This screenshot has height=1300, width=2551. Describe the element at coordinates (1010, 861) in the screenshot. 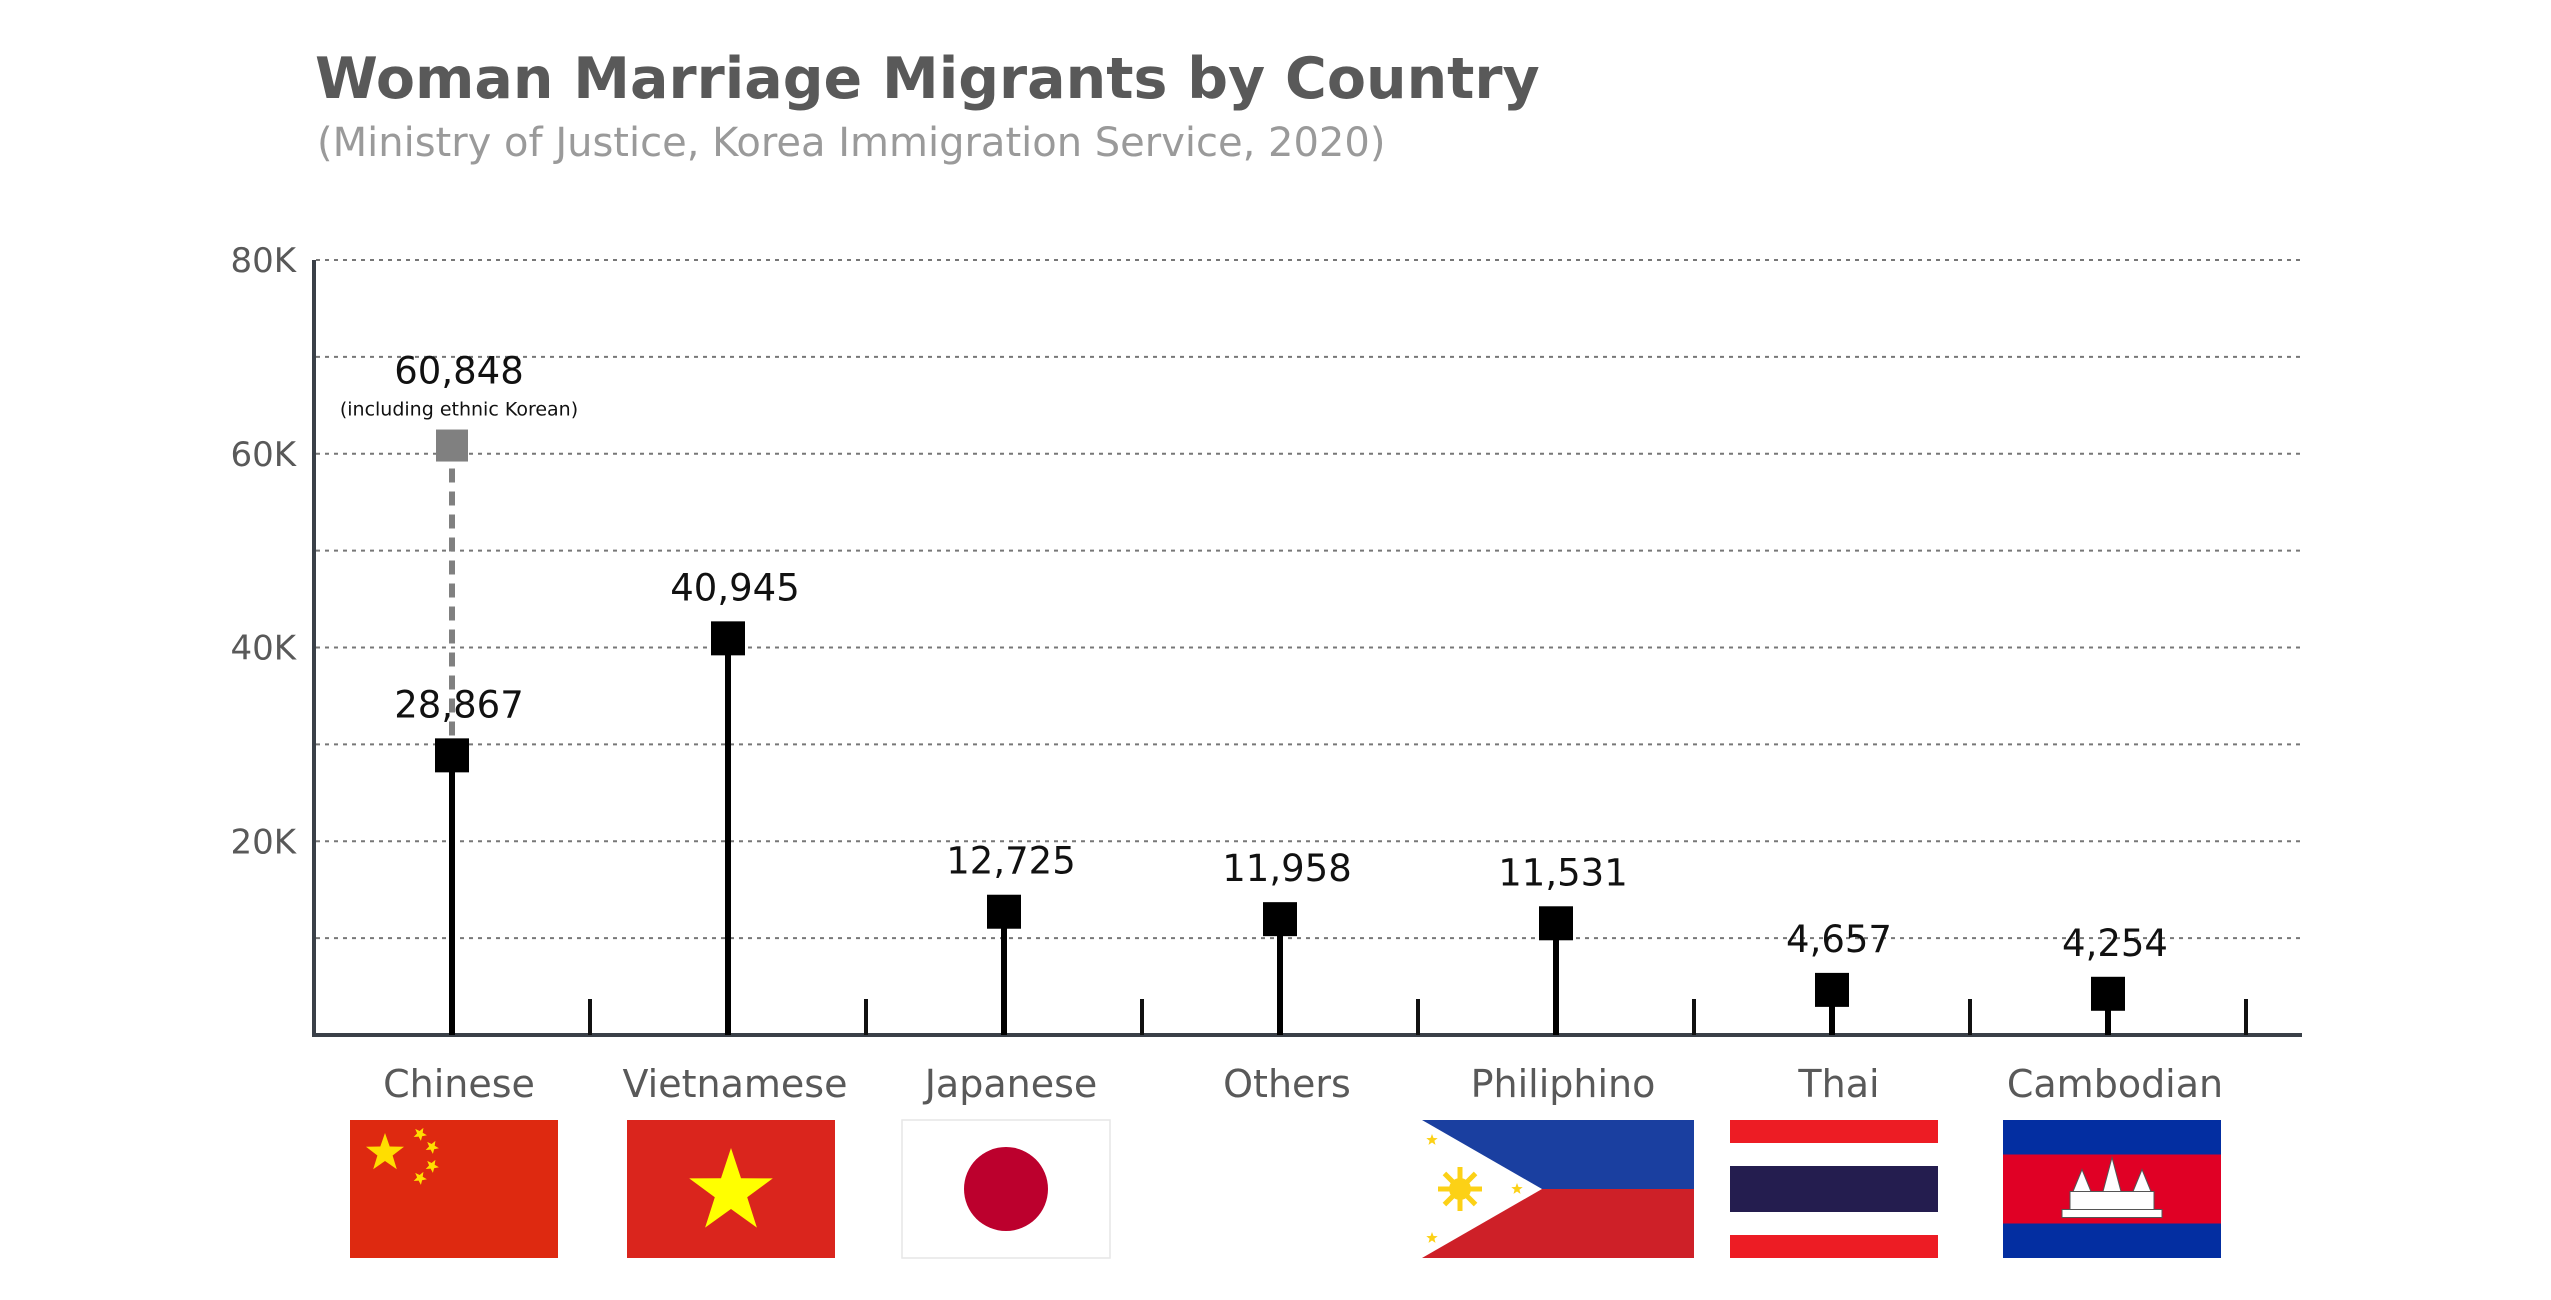

I see `value-label: 12,725` at that location.